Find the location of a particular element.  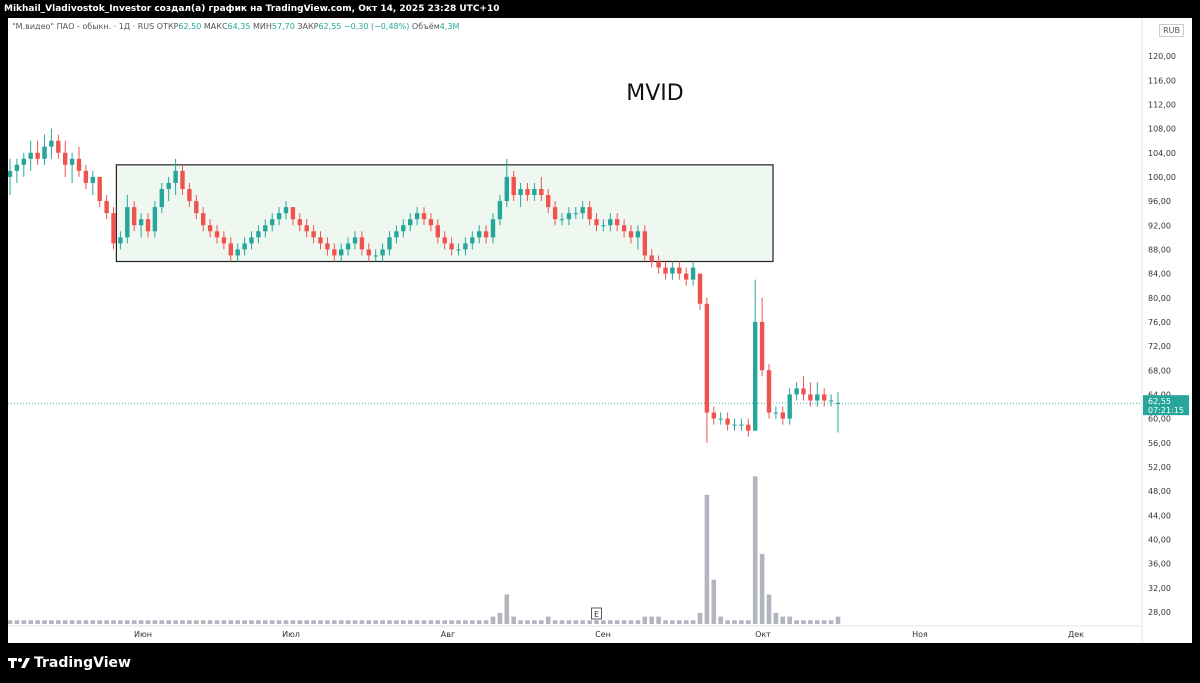

y-tick-label: 28,00 is located at coordinates (1159, 612).